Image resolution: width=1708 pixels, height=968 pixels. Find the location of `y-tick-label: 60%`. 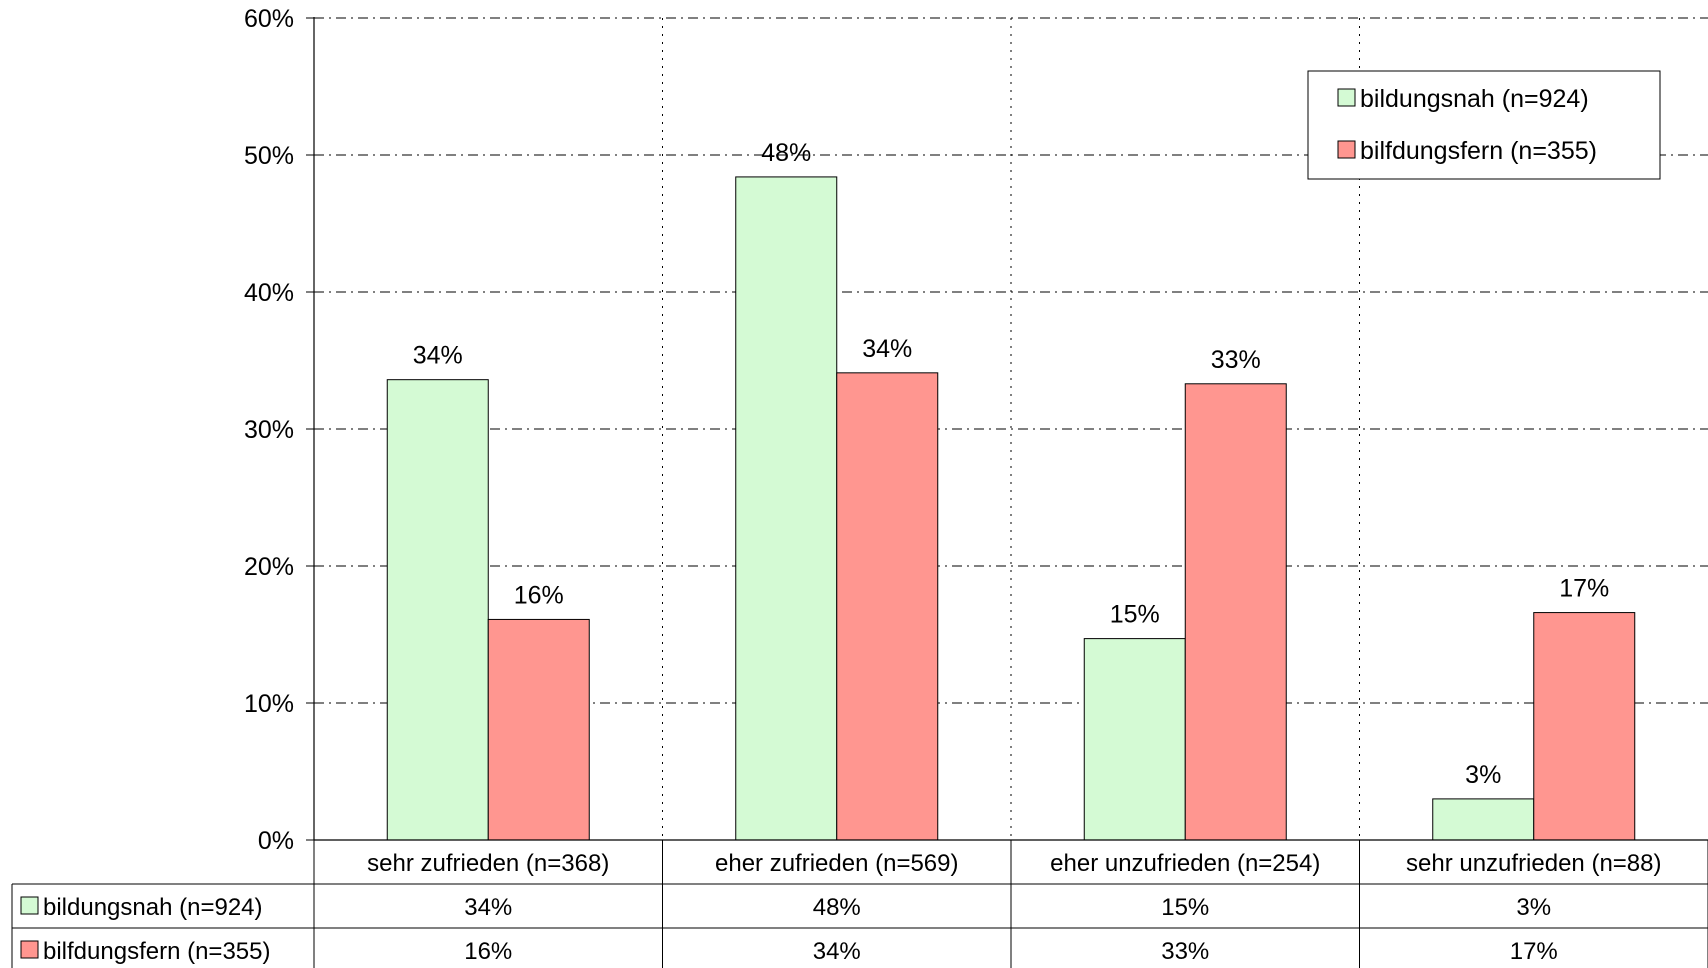

y-tick-label: 60% is located at coordinates (269, 19).